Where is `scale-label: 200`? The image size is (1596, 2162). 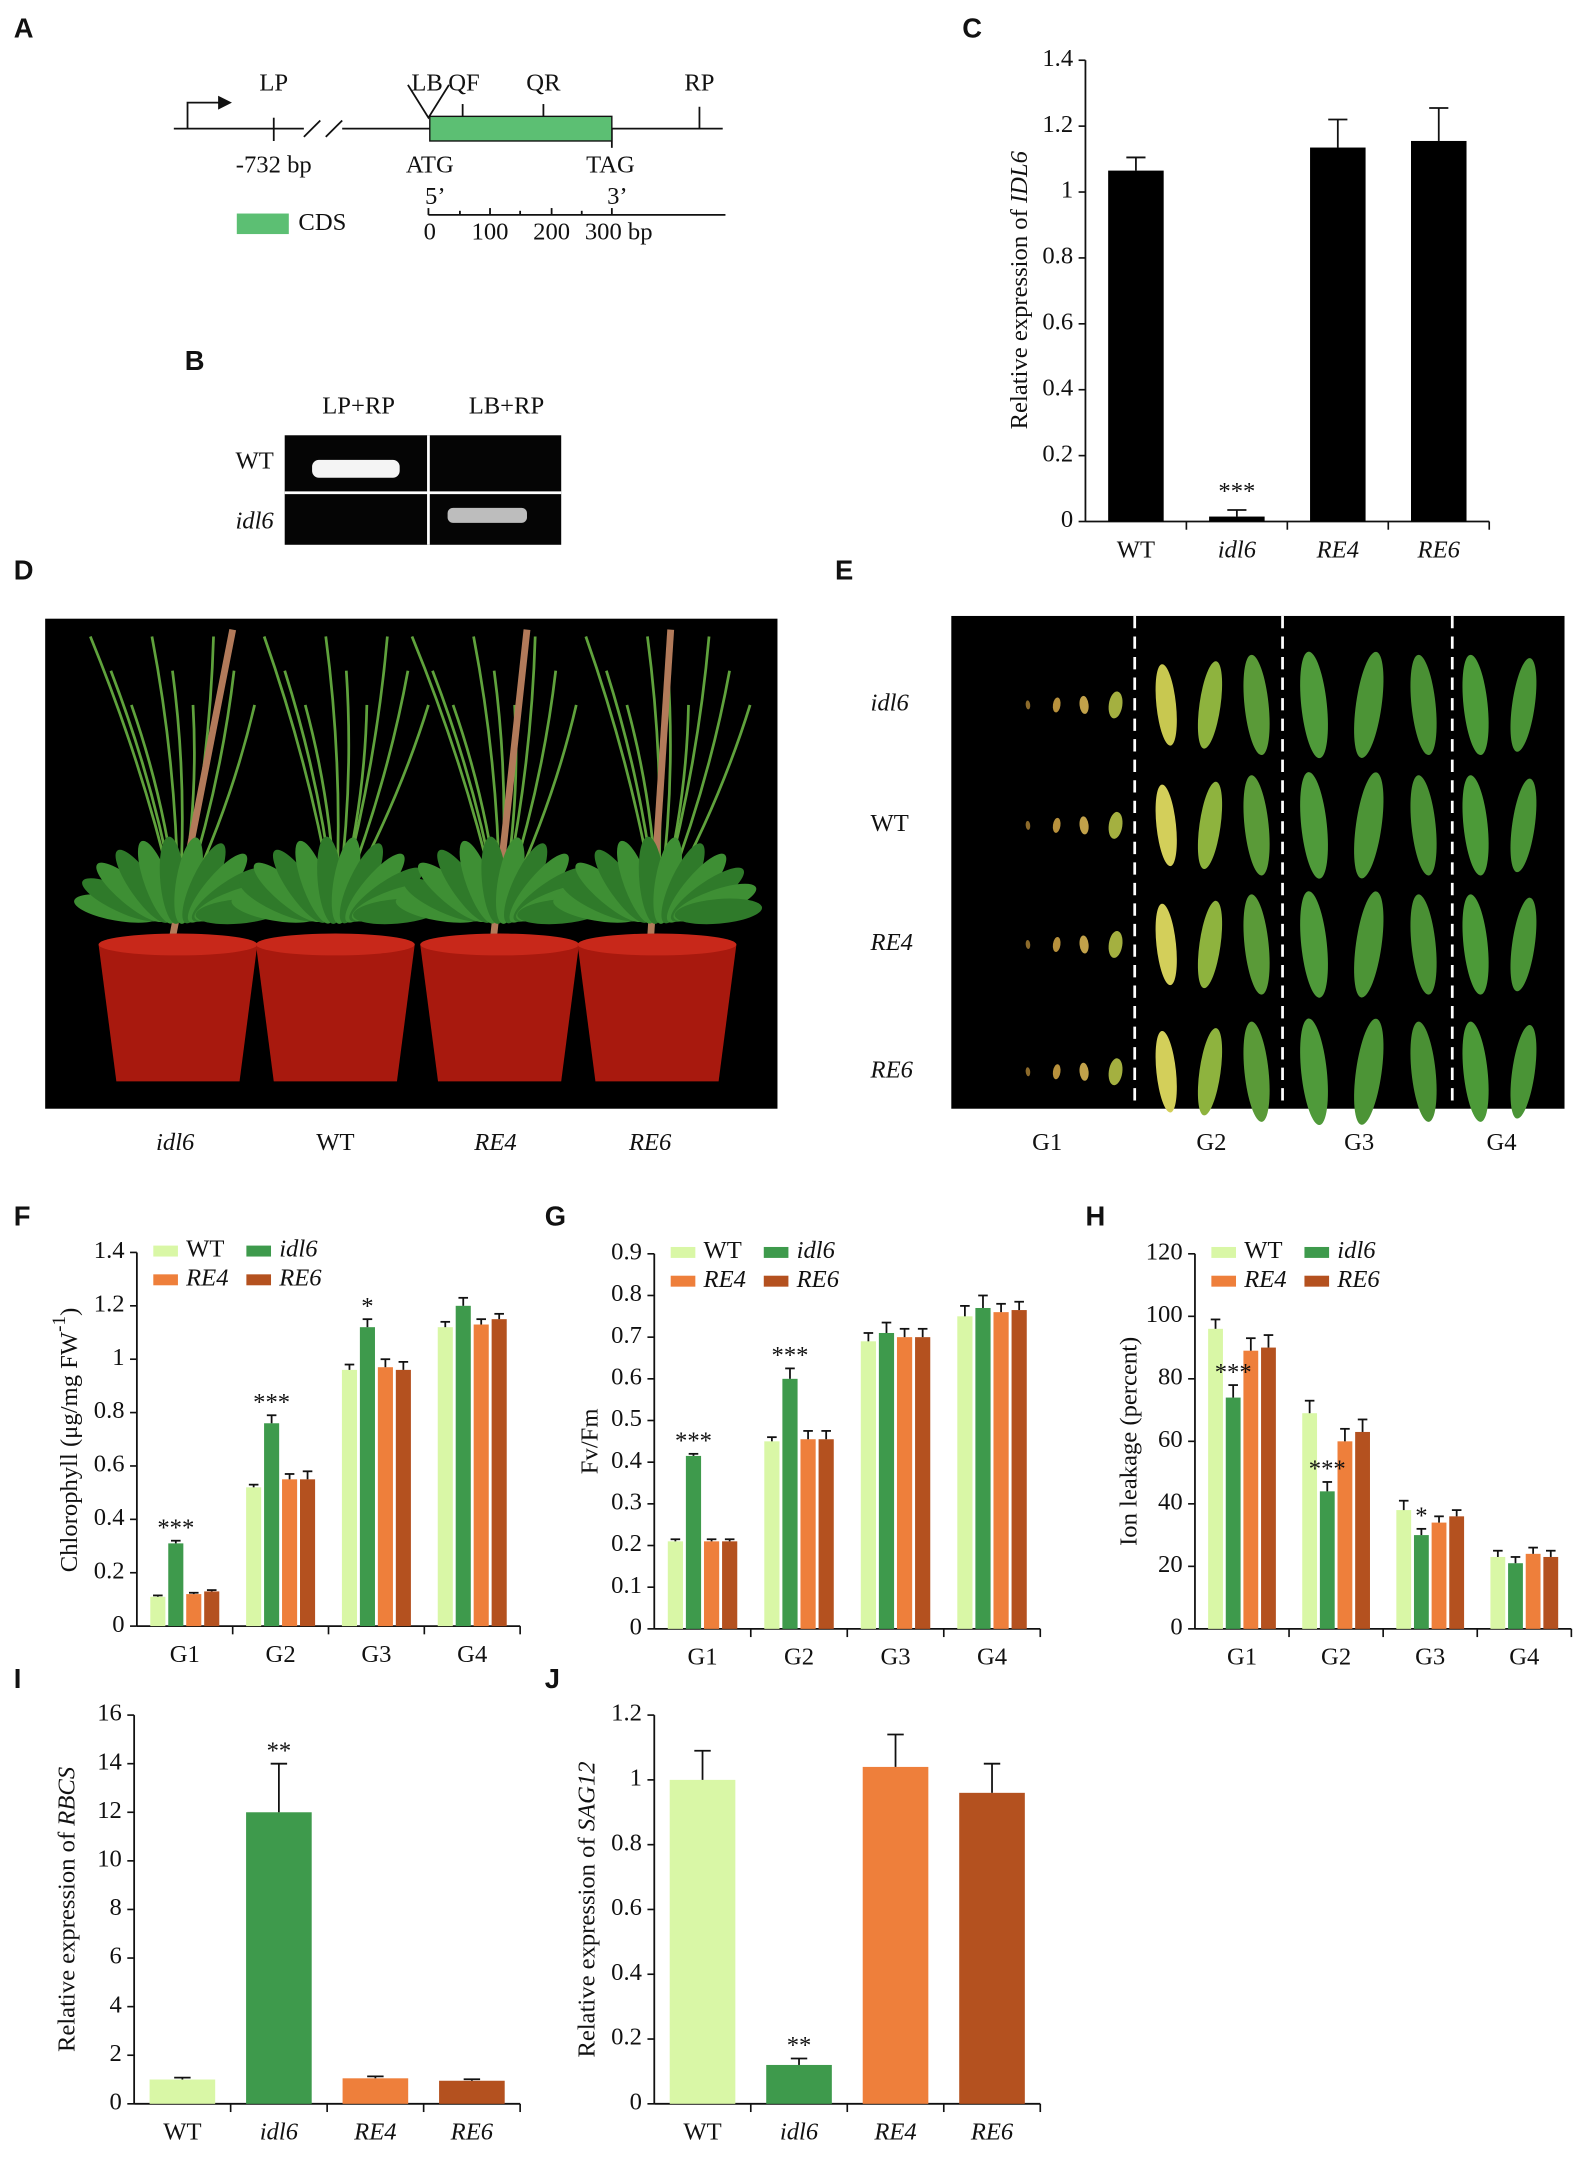 scale-label: 200 is located at coordinates (551, 232).